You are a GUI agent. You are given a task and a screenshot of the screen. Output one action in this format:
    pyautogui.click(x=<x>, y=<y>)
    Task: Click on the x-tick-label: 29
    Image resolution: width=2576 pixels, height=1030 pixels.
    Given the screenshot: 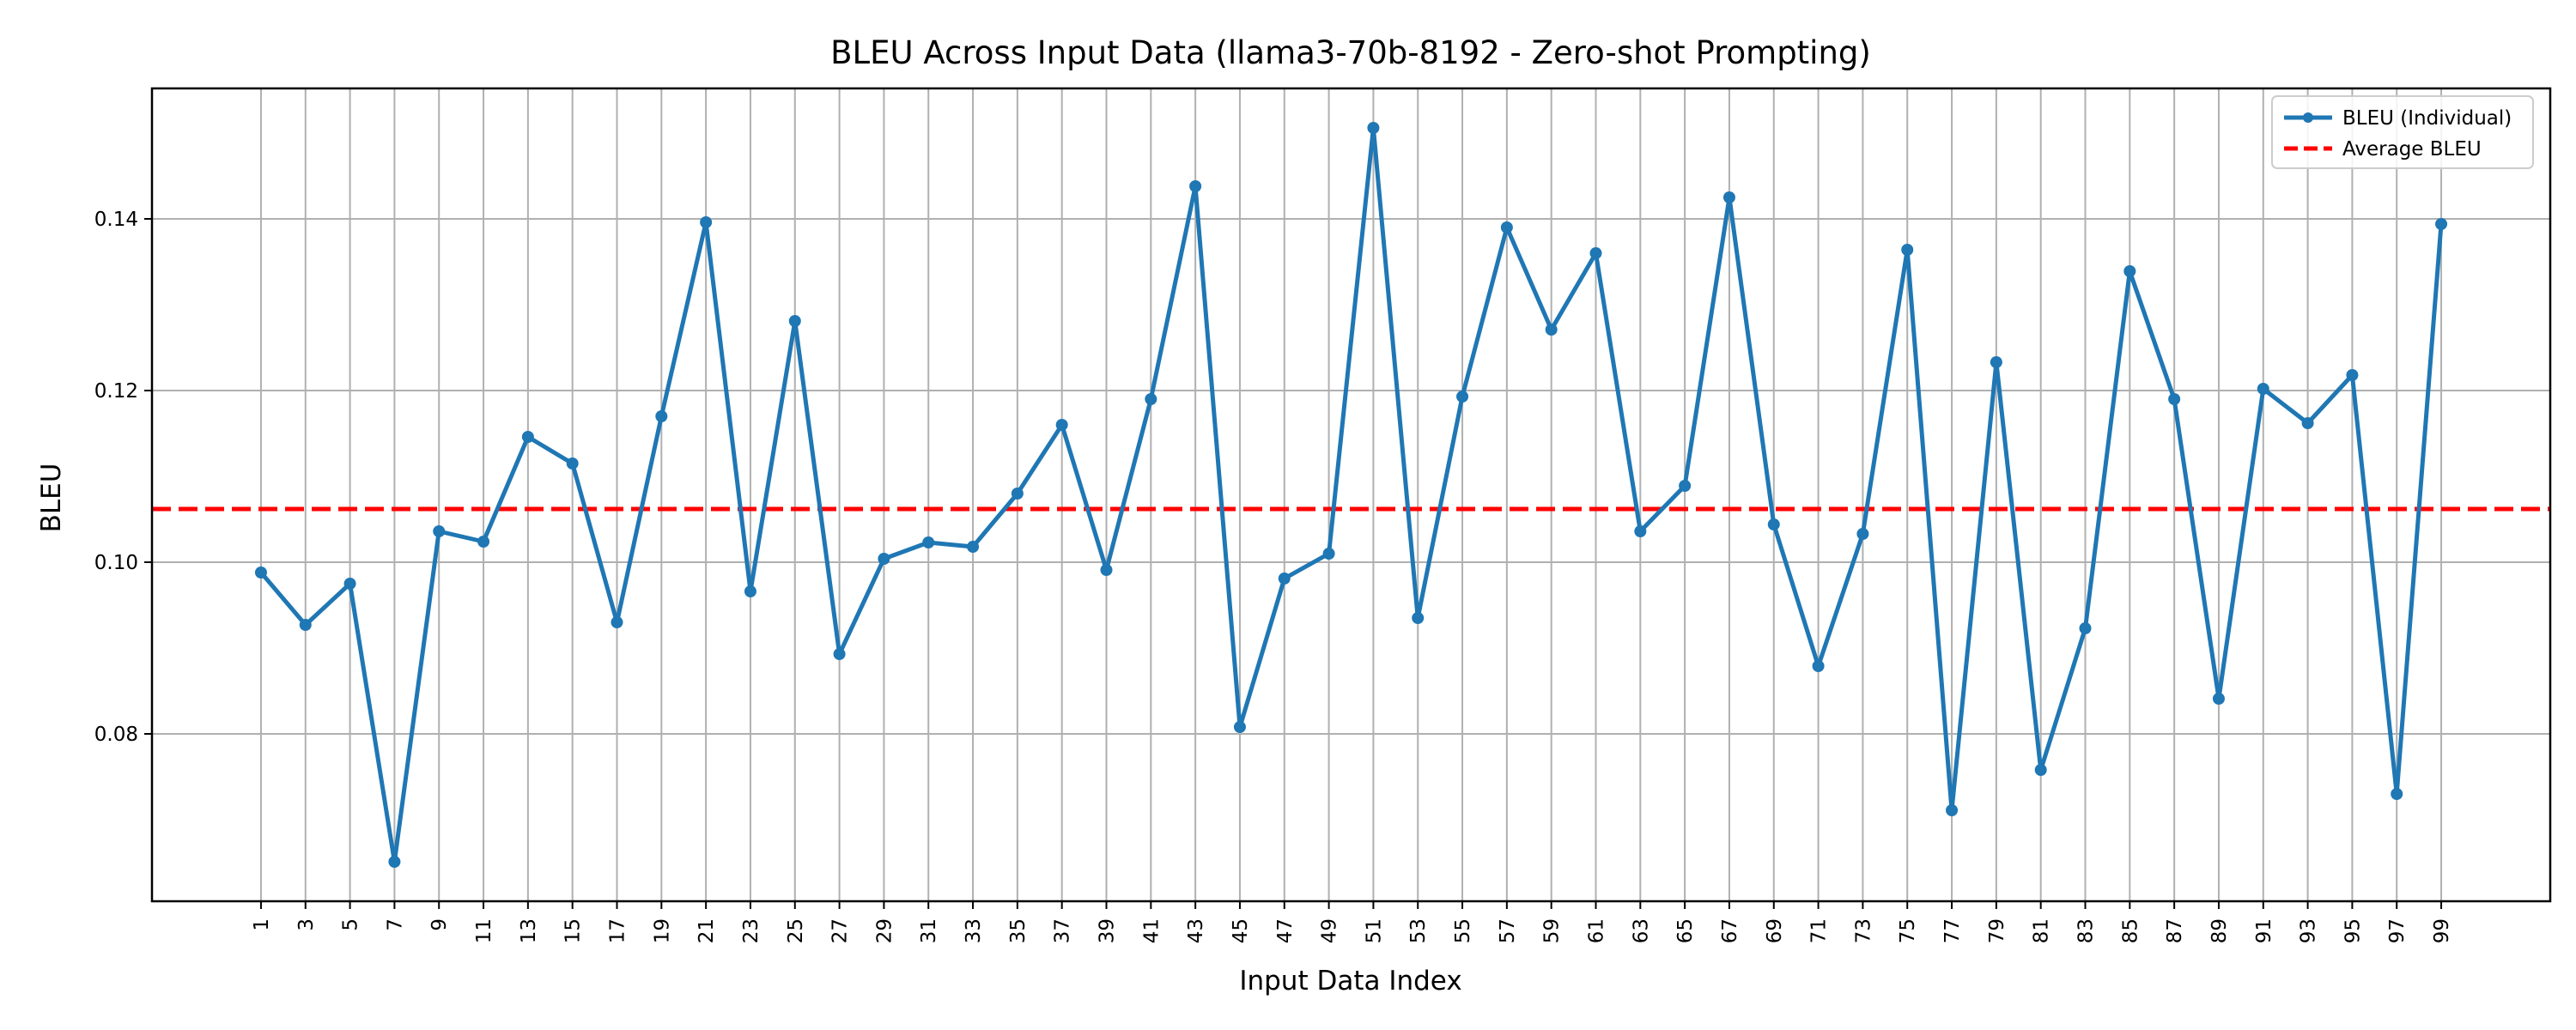 What is the action you would take?
    pyautogui.click(x=885, y=930)
    